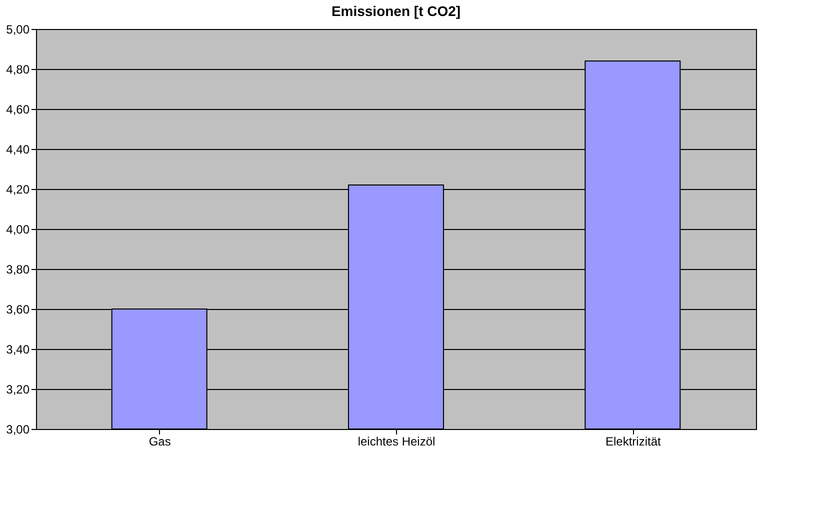  Describe the element at coordinates (18, 229) in the screenshot. I see `y-tick-label: 4,00` at that location.